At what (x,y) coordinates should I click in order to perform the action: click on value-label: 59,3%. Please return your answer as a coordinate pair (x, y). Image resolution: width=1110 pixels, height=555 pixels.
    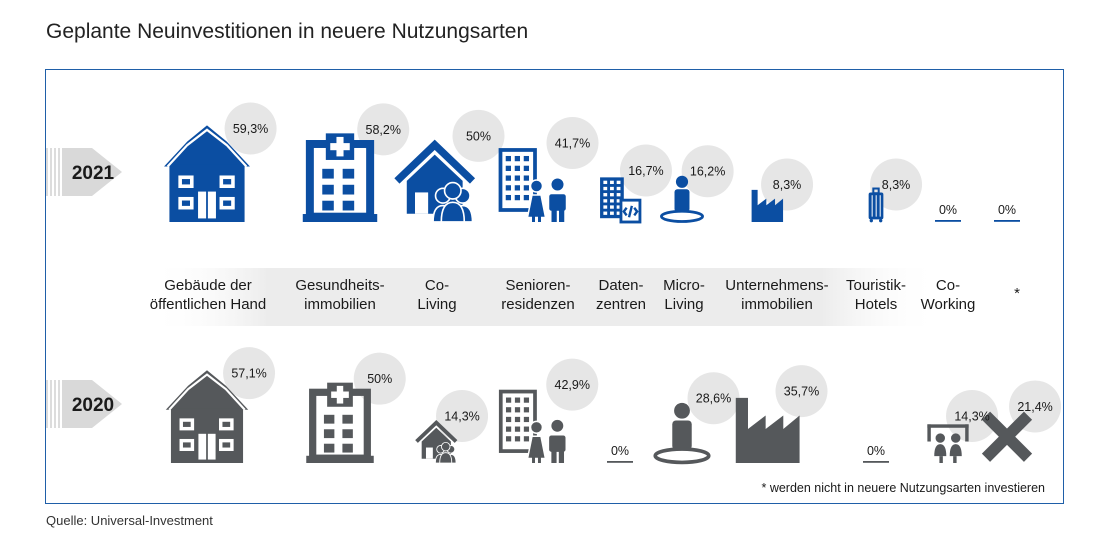
    Looking at the image, I should click on (250, 129).